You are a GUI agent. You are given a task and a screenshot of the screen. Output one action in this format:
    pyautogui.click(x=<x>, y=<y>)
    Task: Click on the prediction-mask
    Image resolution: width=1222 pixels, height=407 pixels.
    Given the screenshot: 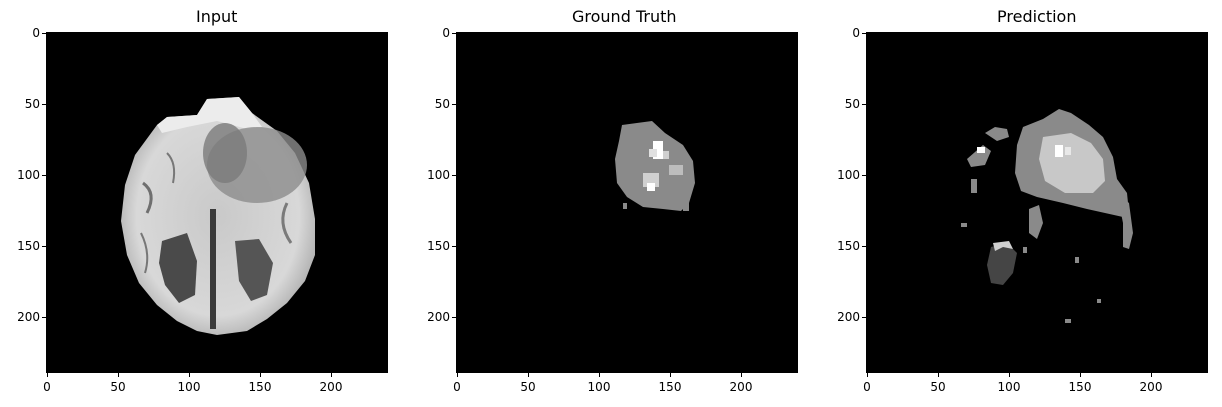 What is the action you would take?
    pyautogui.click(x=1047, y=216)
    